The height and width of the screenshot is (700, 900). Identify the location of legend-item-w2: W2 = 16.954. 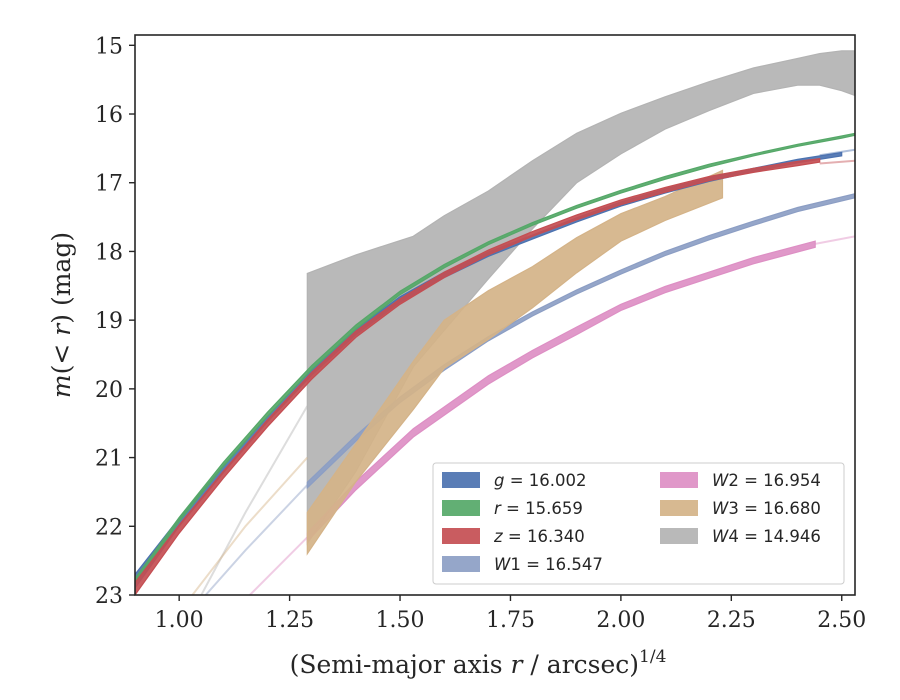
(740, 480).